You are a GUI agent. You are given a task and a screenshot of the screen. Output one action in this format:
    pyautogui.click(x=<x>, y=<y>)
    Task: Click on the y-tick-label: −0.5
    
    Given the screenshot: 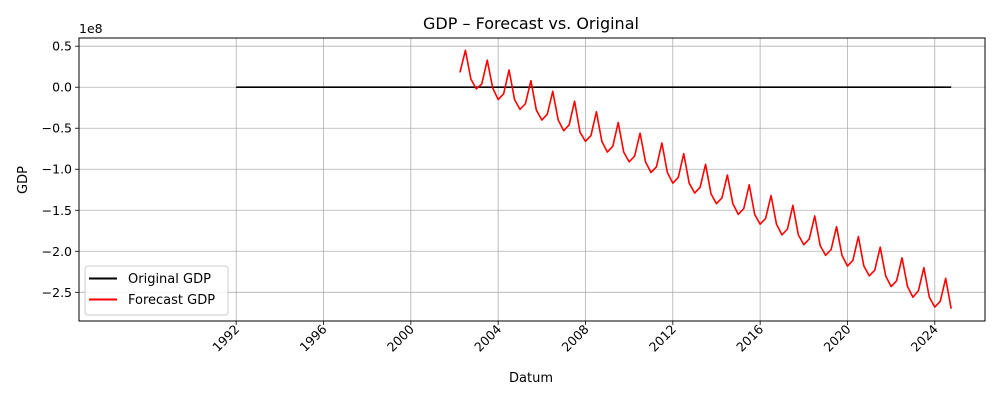 What is the action you would take?
    pyautogui.click(x=57, y=128)
    